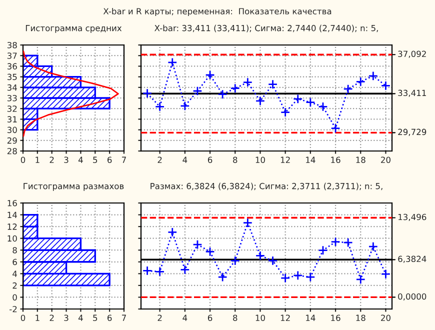  I want to click on text: X-bar и R карты; переменная: Показатель качества, so click(217, 12).